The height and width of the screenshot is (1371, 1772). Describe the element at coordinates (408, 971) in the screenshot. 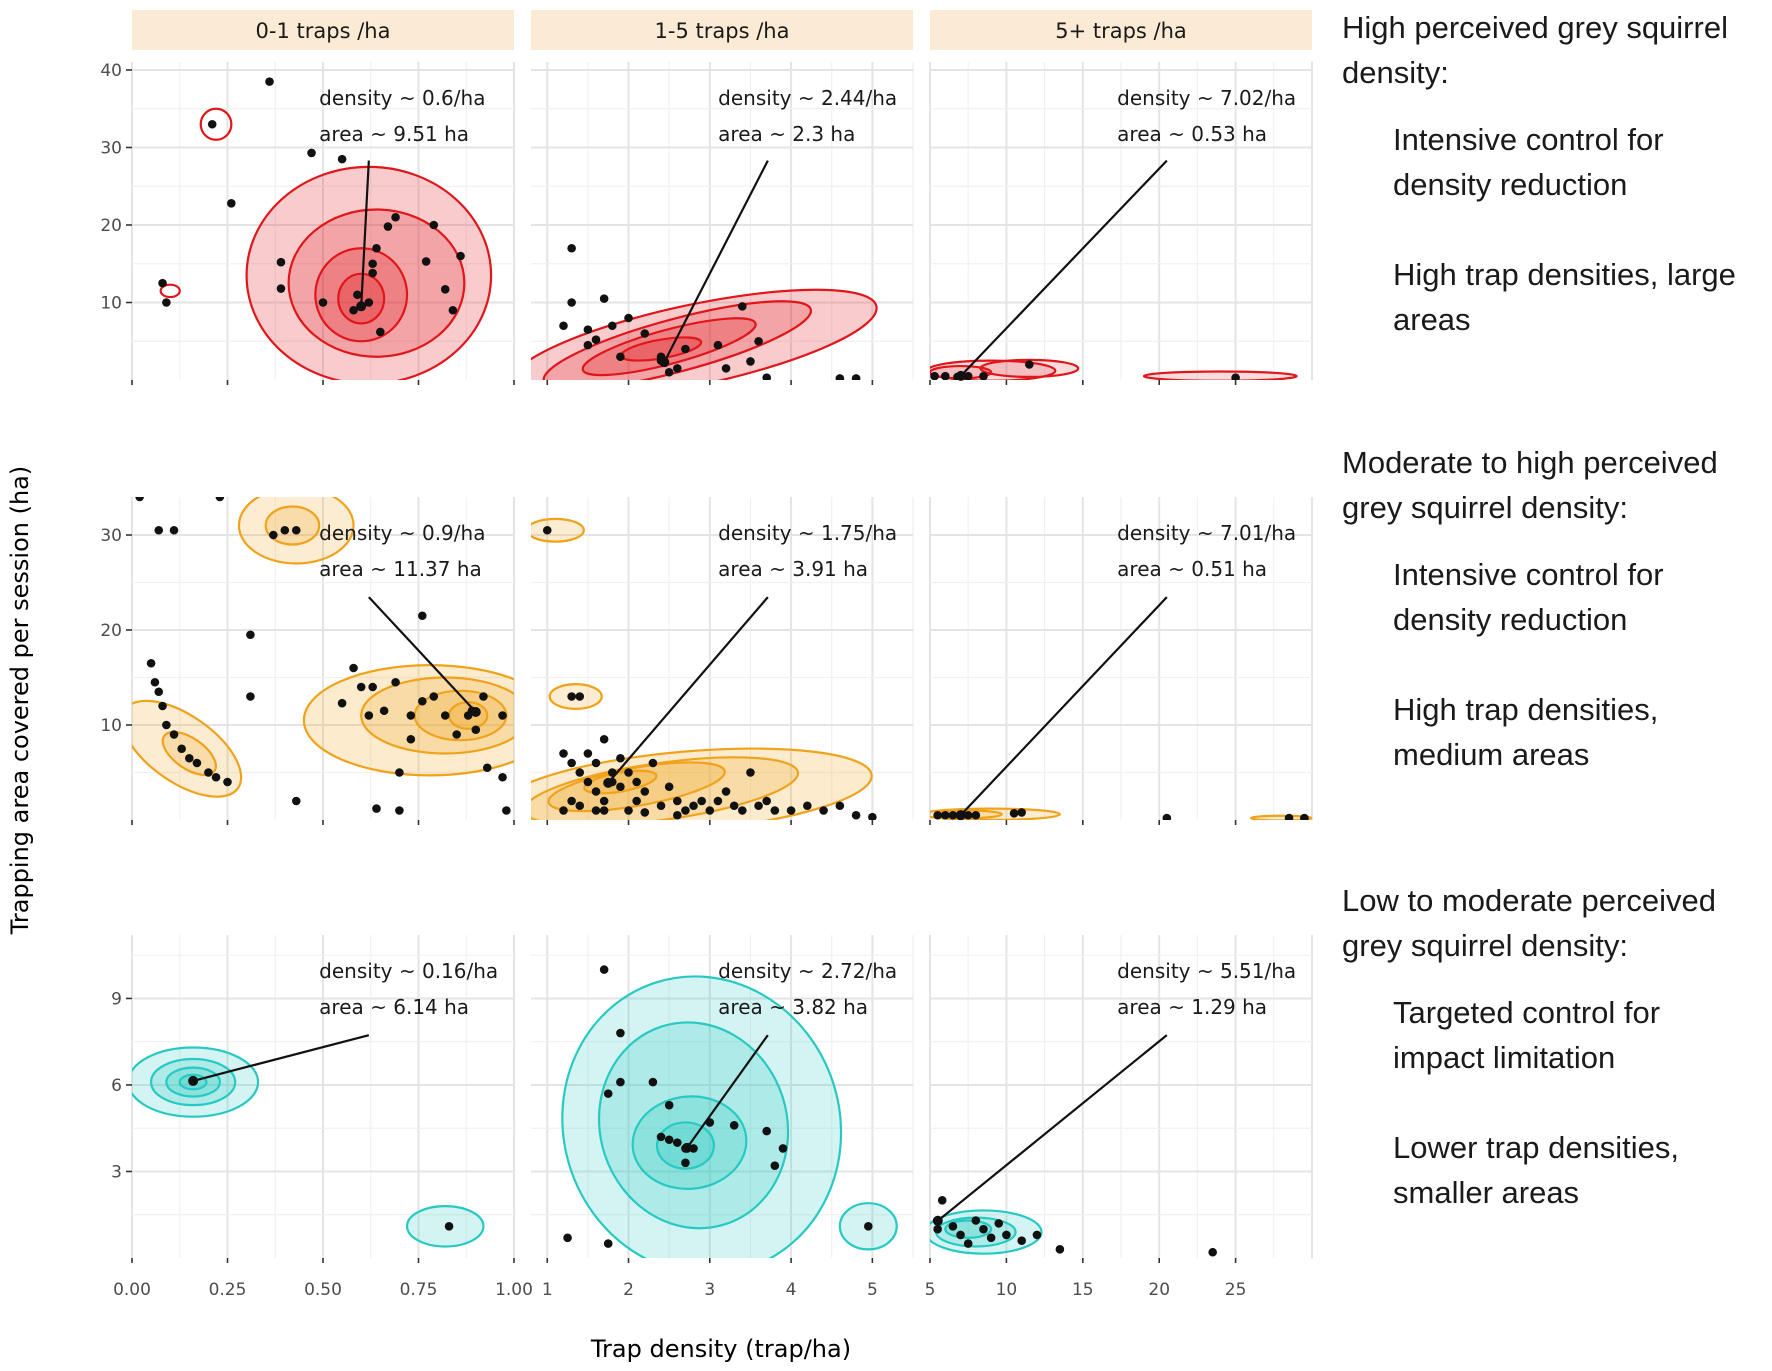

I see `annotation-density-label: density ~ 0.16/ha` at that location.